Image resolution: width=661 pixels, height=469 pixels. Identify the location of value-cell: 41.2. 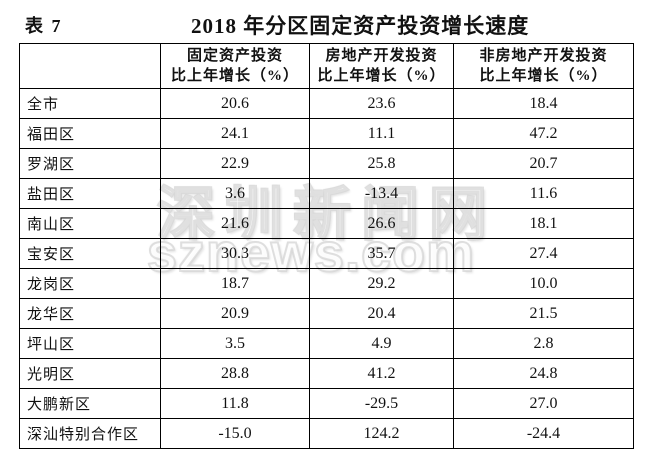
(381, 373).